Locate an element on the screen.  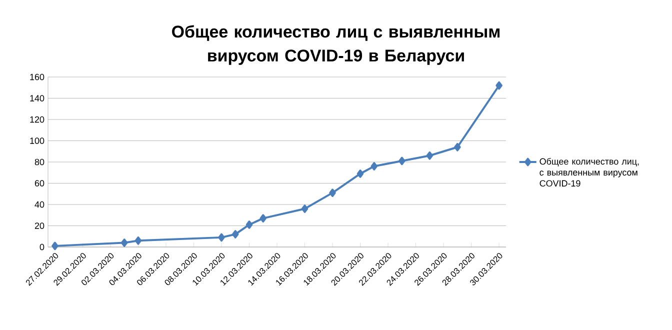
y-tick-label: 60 is located at coordinates (39, 183).